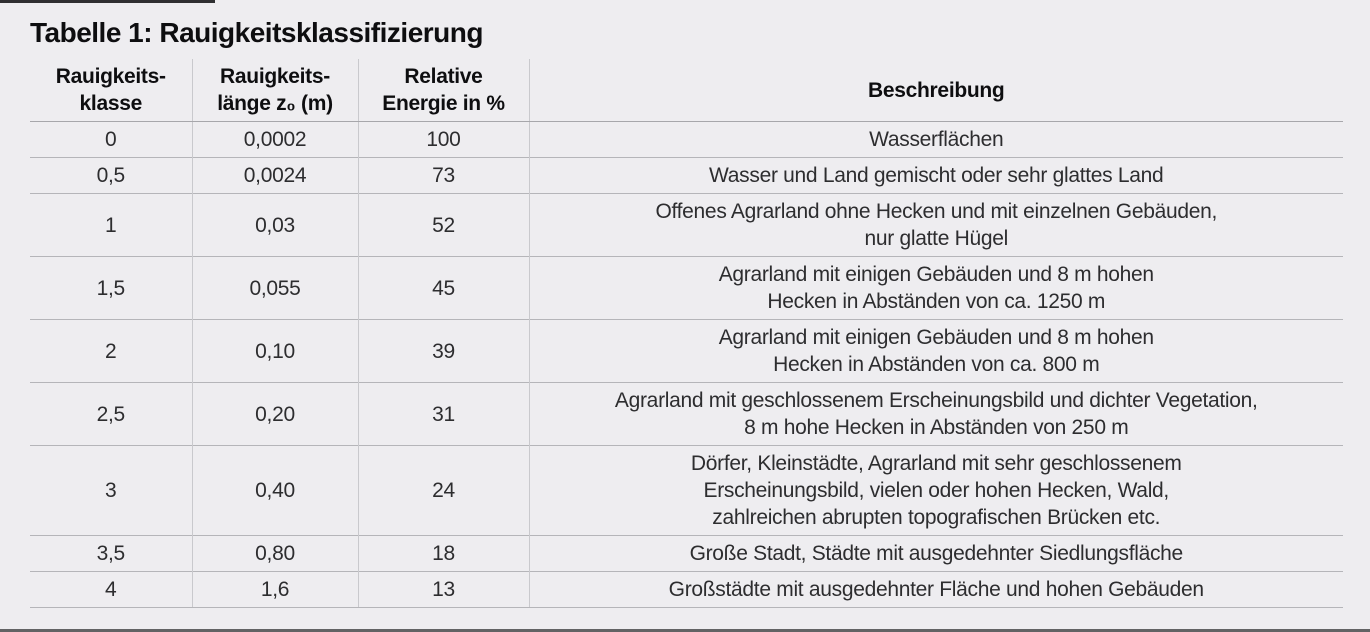 This screenshot has height=632, width=1370. What do you see at coordinates (275, 90) in the screenshot?
I see `col-header-rauigkeitslaenge: Rauigkeits- länge z₀ (m)` at bounding box center [275, 90].